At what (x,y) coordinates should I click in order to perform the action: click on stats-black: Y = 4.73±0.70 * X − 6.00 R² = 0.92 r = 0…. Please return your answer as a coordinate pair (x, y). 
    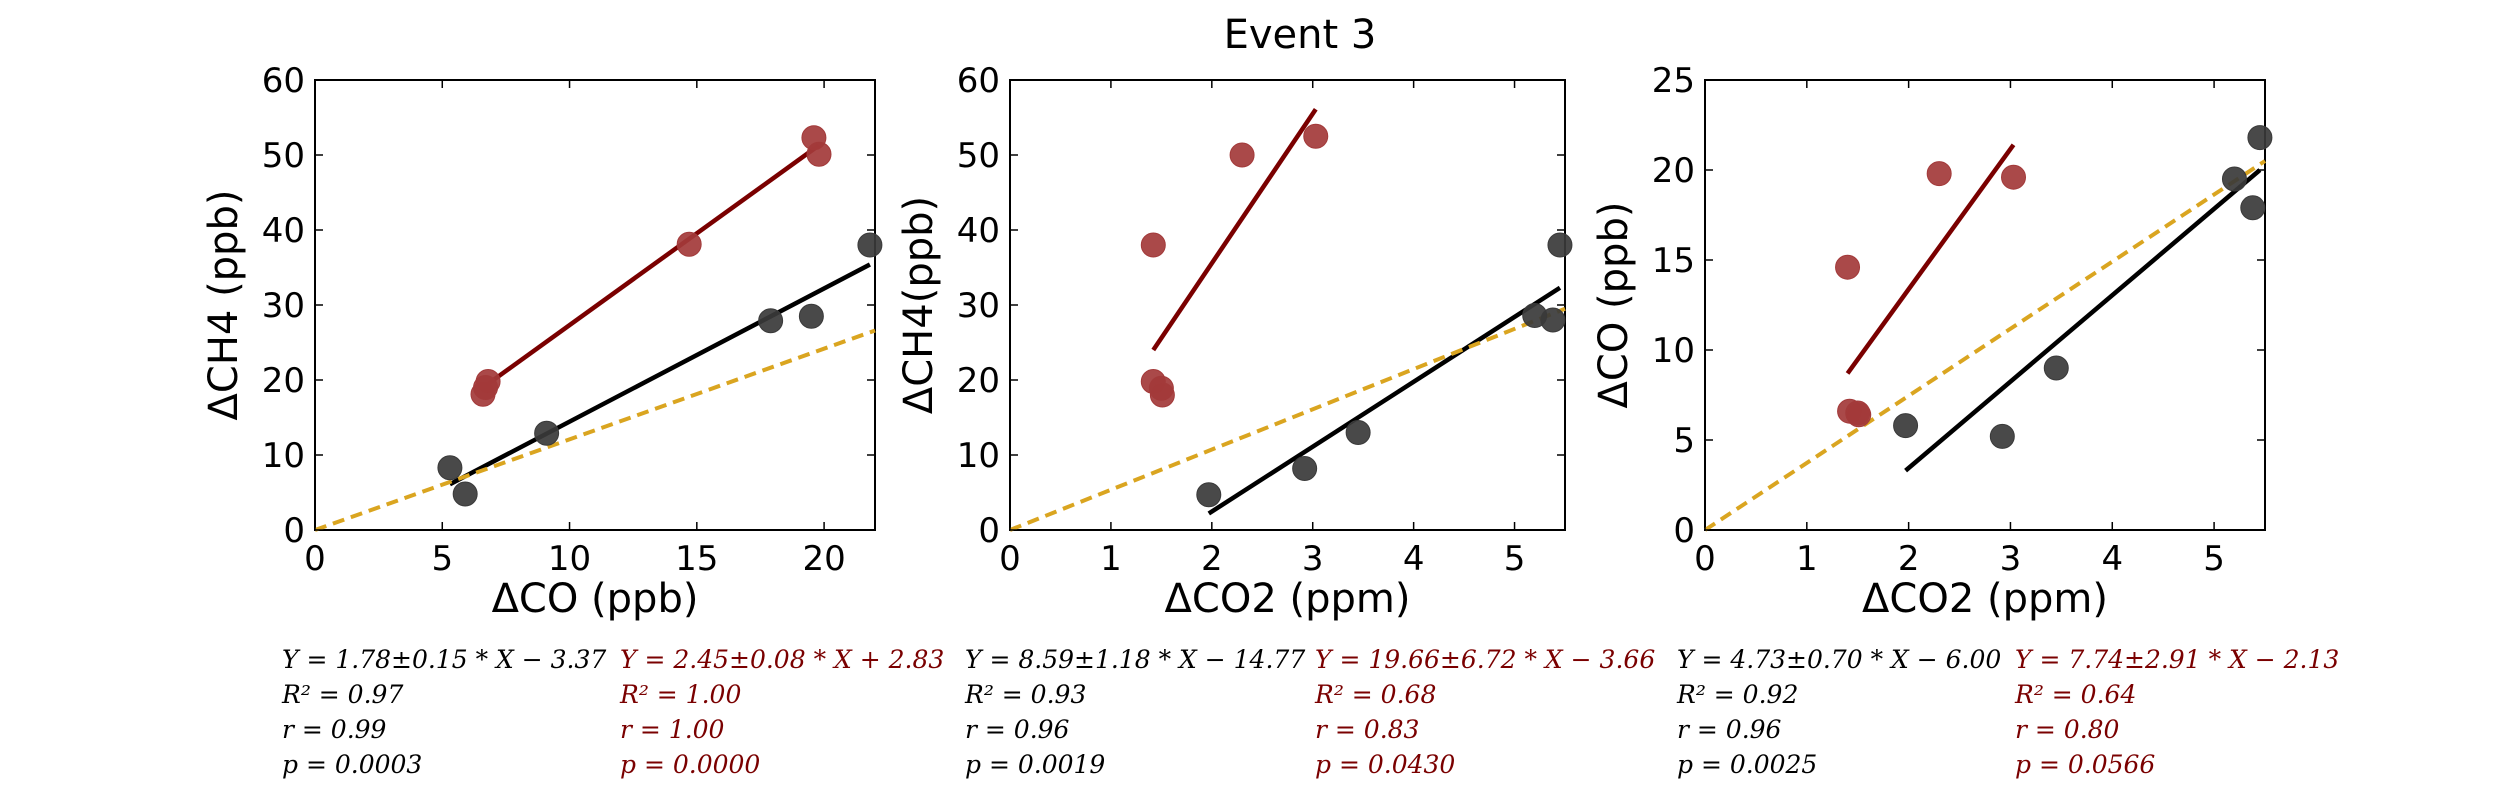
    Looking at the image, I should click on (1838, 712).